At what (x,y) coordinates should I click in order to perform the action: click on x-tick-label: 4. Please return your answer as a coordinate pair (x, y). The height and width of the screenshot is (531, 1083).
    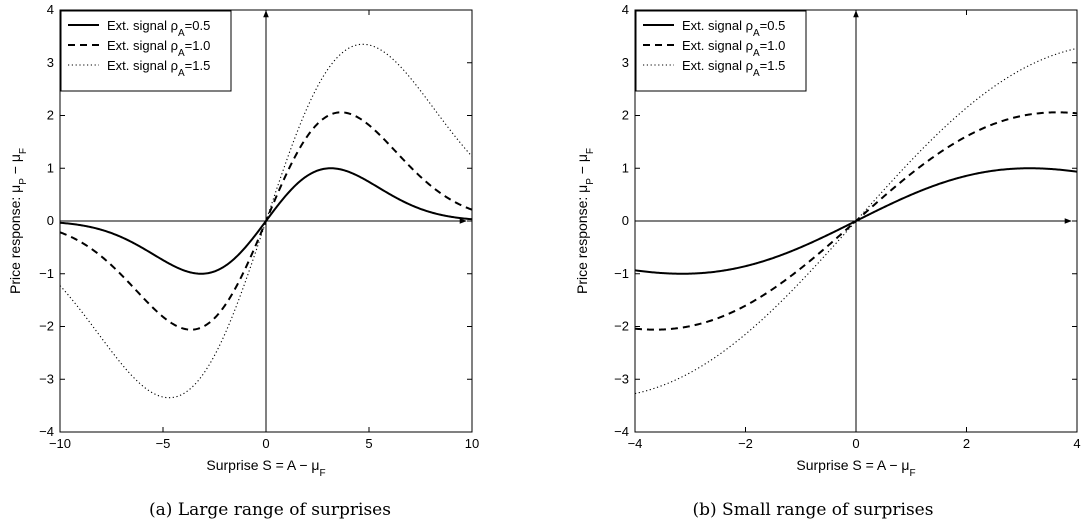
    Looking at the image, I should click on (1076, 443).